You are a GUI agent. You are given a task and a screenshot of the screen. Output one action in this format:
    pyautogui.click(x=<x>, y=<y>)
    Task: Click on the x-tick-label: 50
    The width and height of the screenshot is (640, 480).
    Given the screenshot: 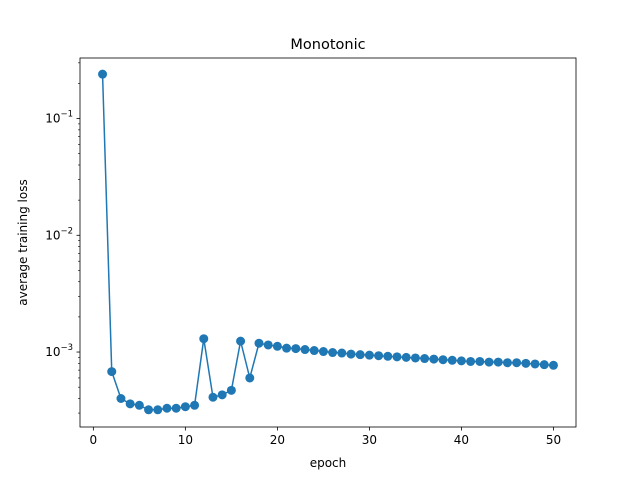 What is the action you would take?
    pyautogui.click(x=553, y=440)
    